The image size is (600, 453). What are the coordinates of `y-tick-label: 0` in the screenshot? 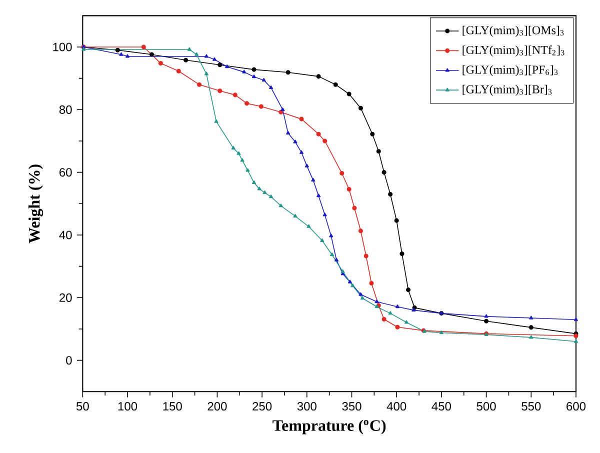 It's located at (69, 360).